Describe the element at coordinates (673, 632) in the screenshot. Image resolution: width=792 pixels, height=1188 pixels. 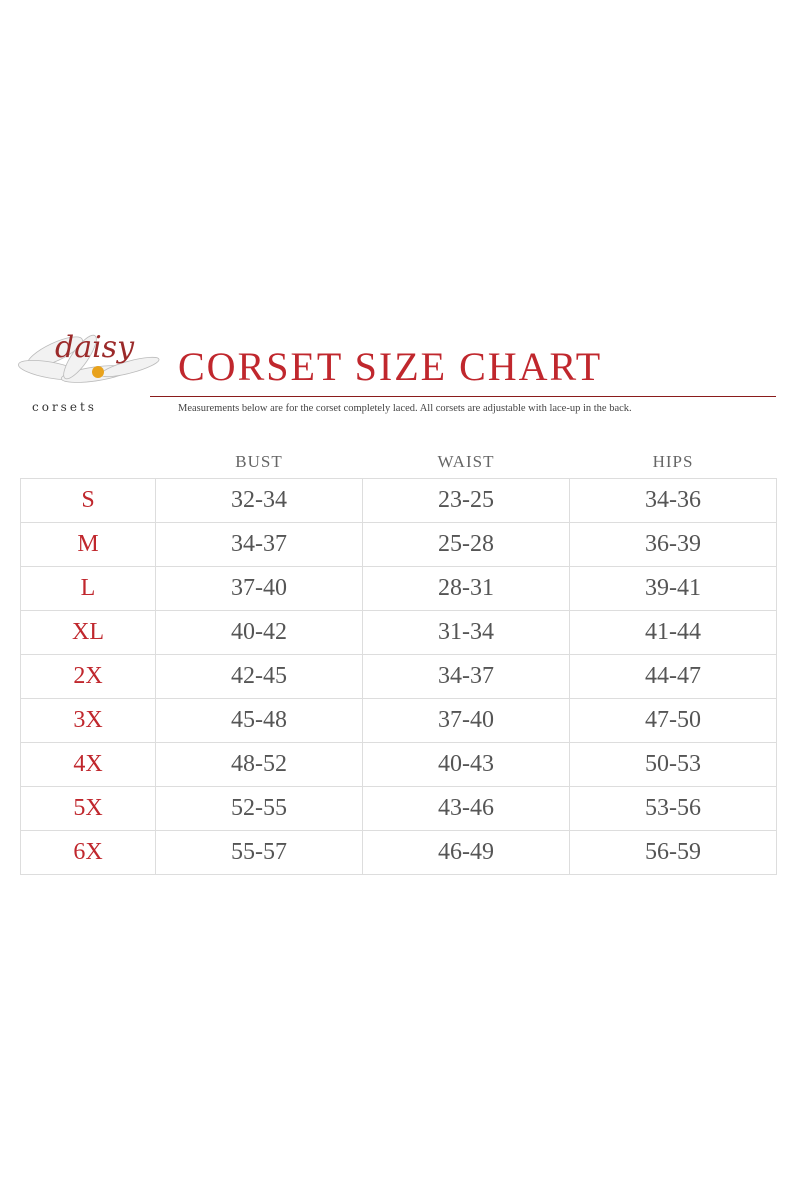
I see `measurement-cell: 41-44` at that location.